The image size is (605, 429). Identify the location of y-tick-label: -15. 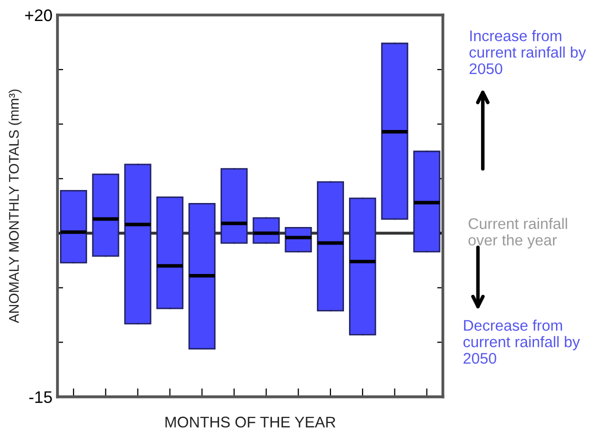
(40, 397).